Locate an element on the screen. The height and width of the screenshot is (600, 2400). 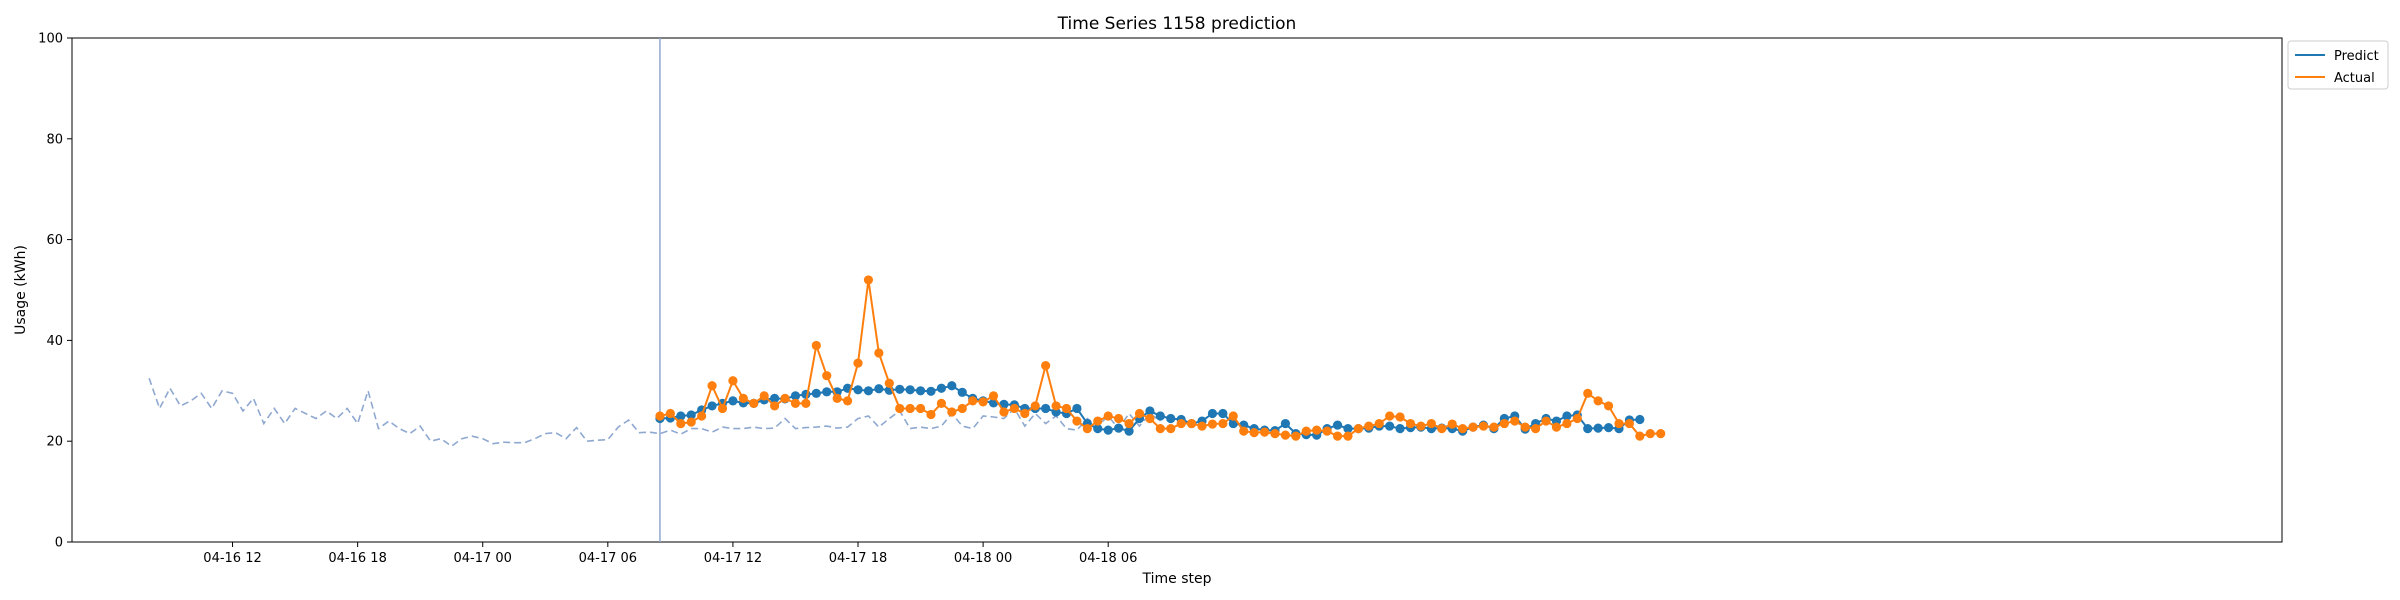
x-tick-label: 04-17 18 is located at coordinates (858, 558).